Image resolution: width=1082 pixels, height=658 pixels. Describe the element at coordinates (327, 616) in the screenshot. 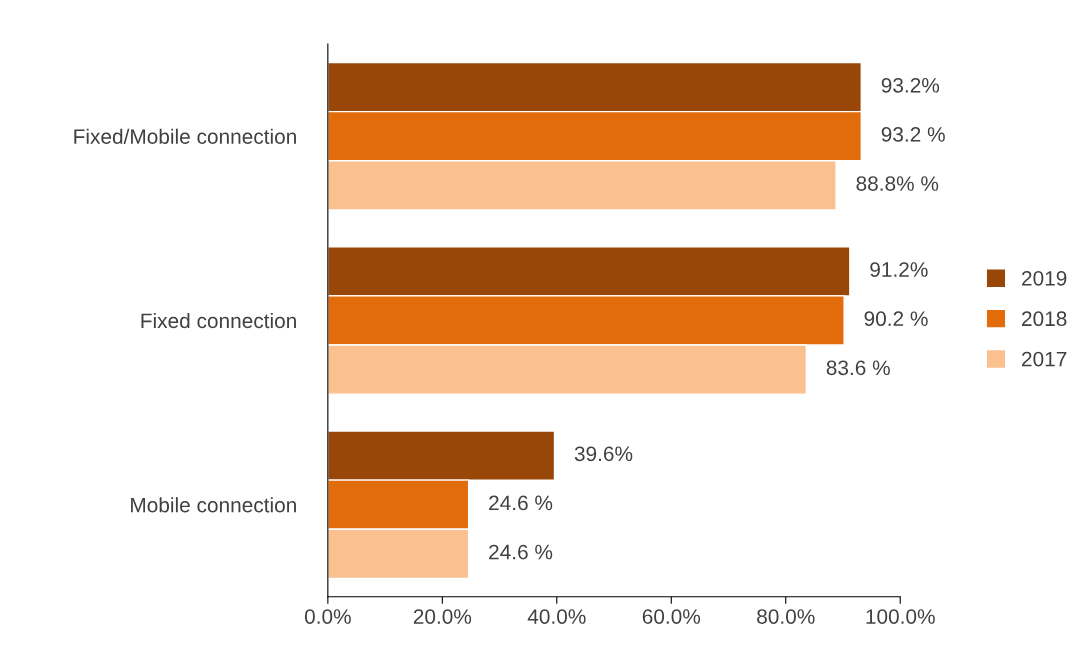

I see `x-tick-label: 0.0%` at that location.